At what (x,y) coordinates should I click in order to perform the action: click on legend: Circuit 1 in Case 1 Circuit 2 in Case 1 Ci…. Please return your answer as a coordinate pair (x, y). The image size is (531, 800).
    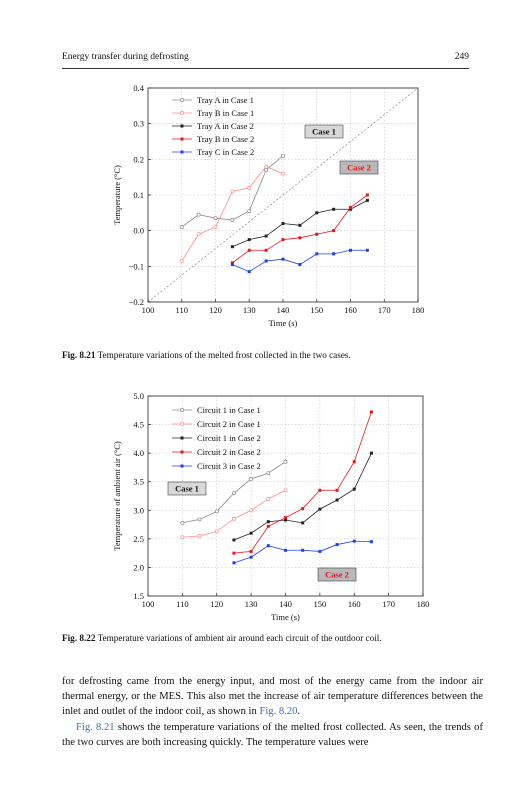
    Looking at the image, I should click on (216, 438).